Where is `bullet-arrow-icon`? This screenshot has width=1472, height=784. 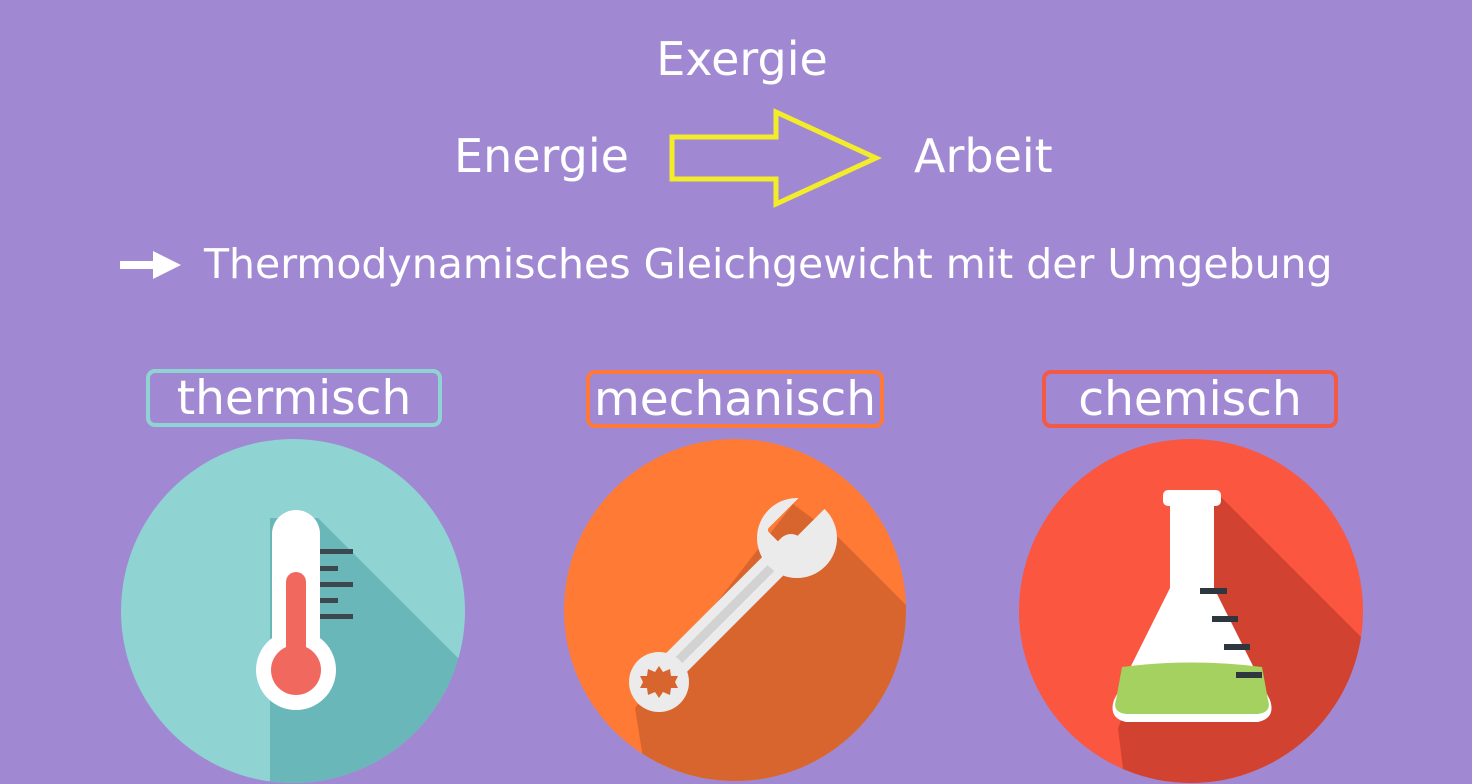 bullet-arrow-icon is located at coordinates (150, 265).